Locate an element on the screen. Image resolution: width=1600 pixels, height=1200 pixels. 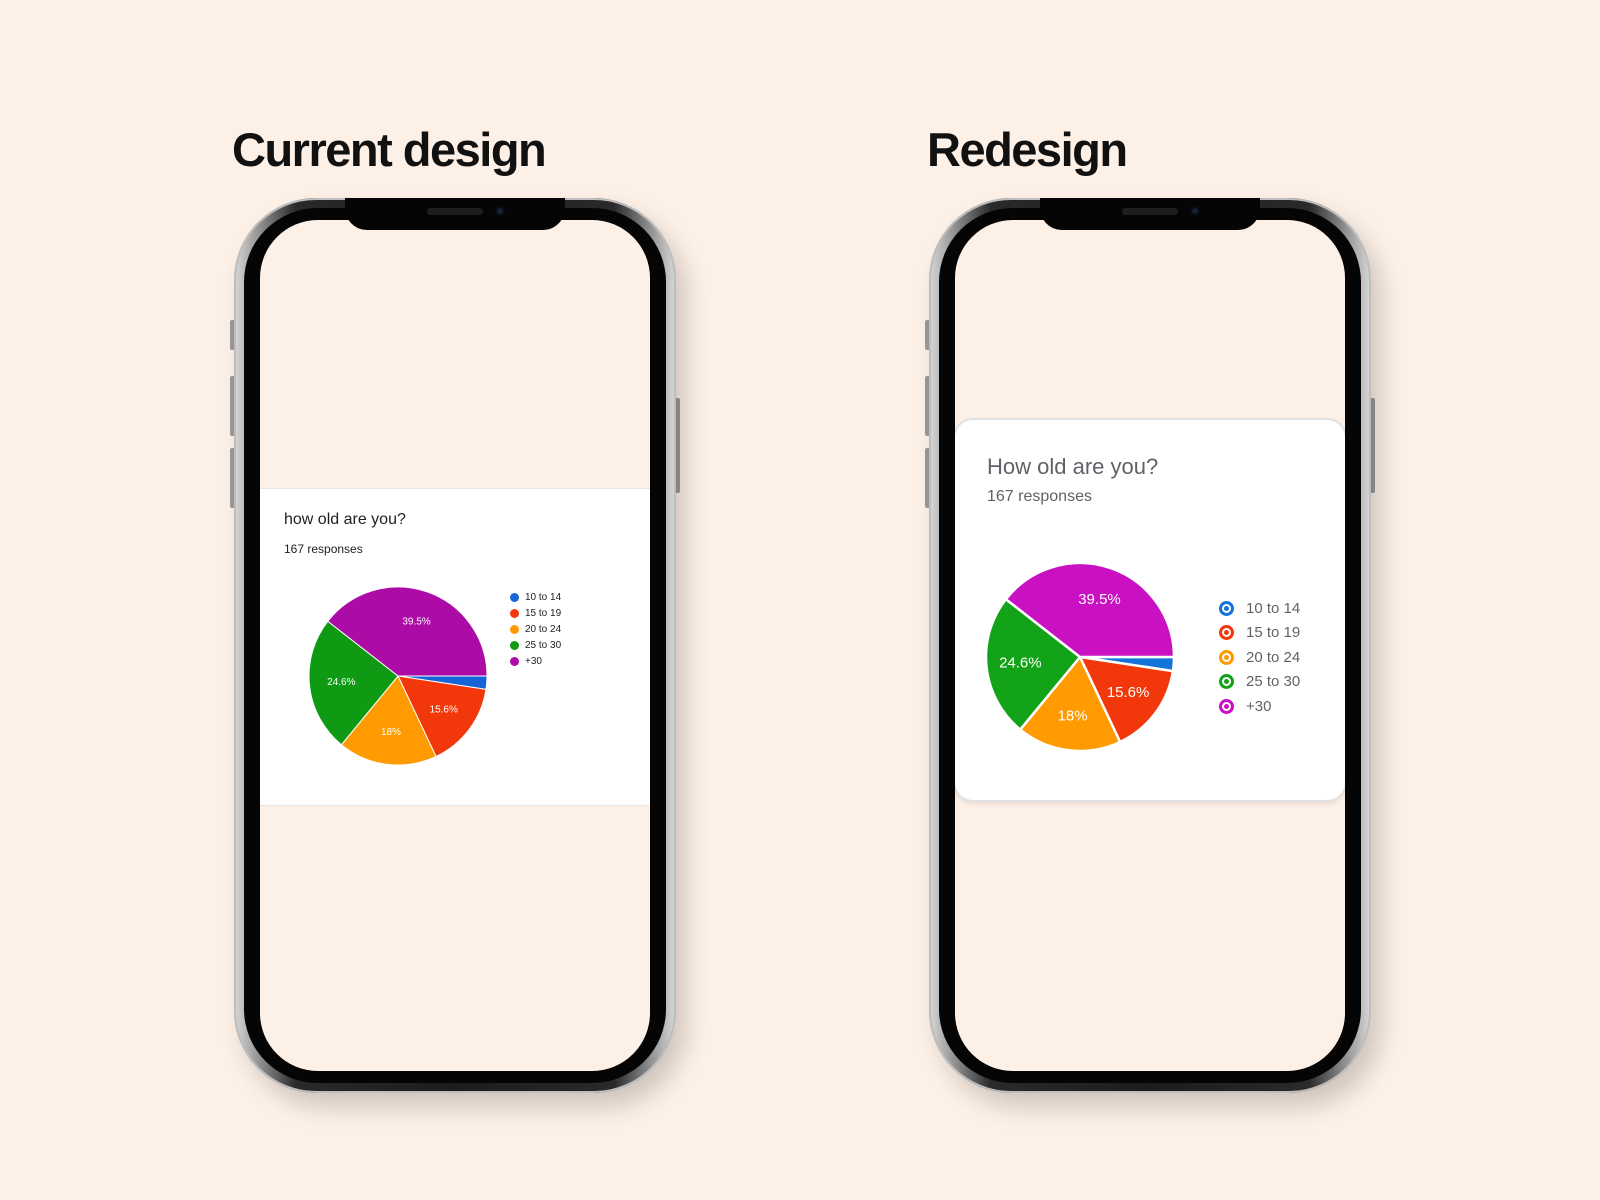
pie-chart-current: 15.6% 18% 24.6% 39.5% is located at coordinates (398, 676).